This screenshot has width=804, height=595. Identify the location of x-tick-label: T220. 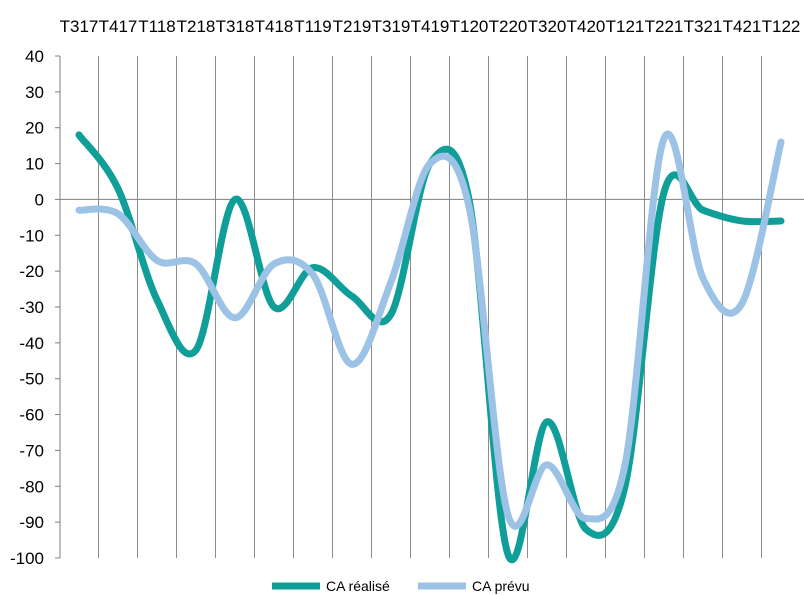
(508, 26).